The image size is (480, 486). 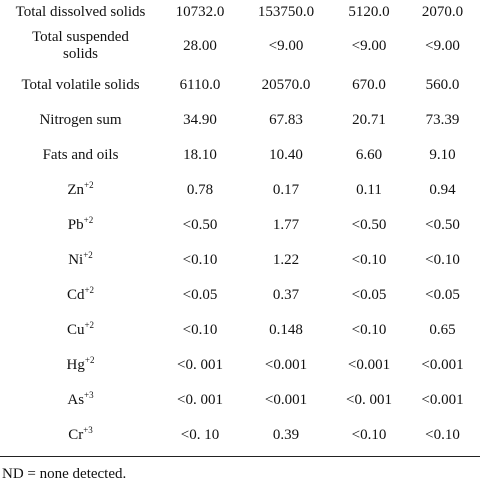 What do you see at coordinates (80, 85) in the screenshot?
I see `row-label: Total volatile solids` at bounding box center [80, 85].